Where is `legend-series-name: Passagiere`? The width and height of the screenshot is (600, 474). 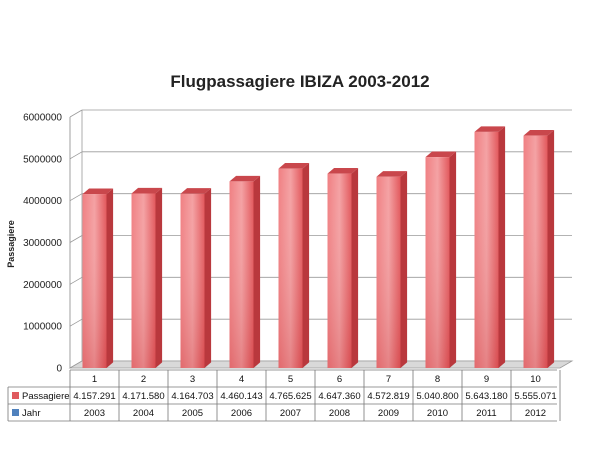 legend-series-name: Passagiere is located at coordinates (46, 396).